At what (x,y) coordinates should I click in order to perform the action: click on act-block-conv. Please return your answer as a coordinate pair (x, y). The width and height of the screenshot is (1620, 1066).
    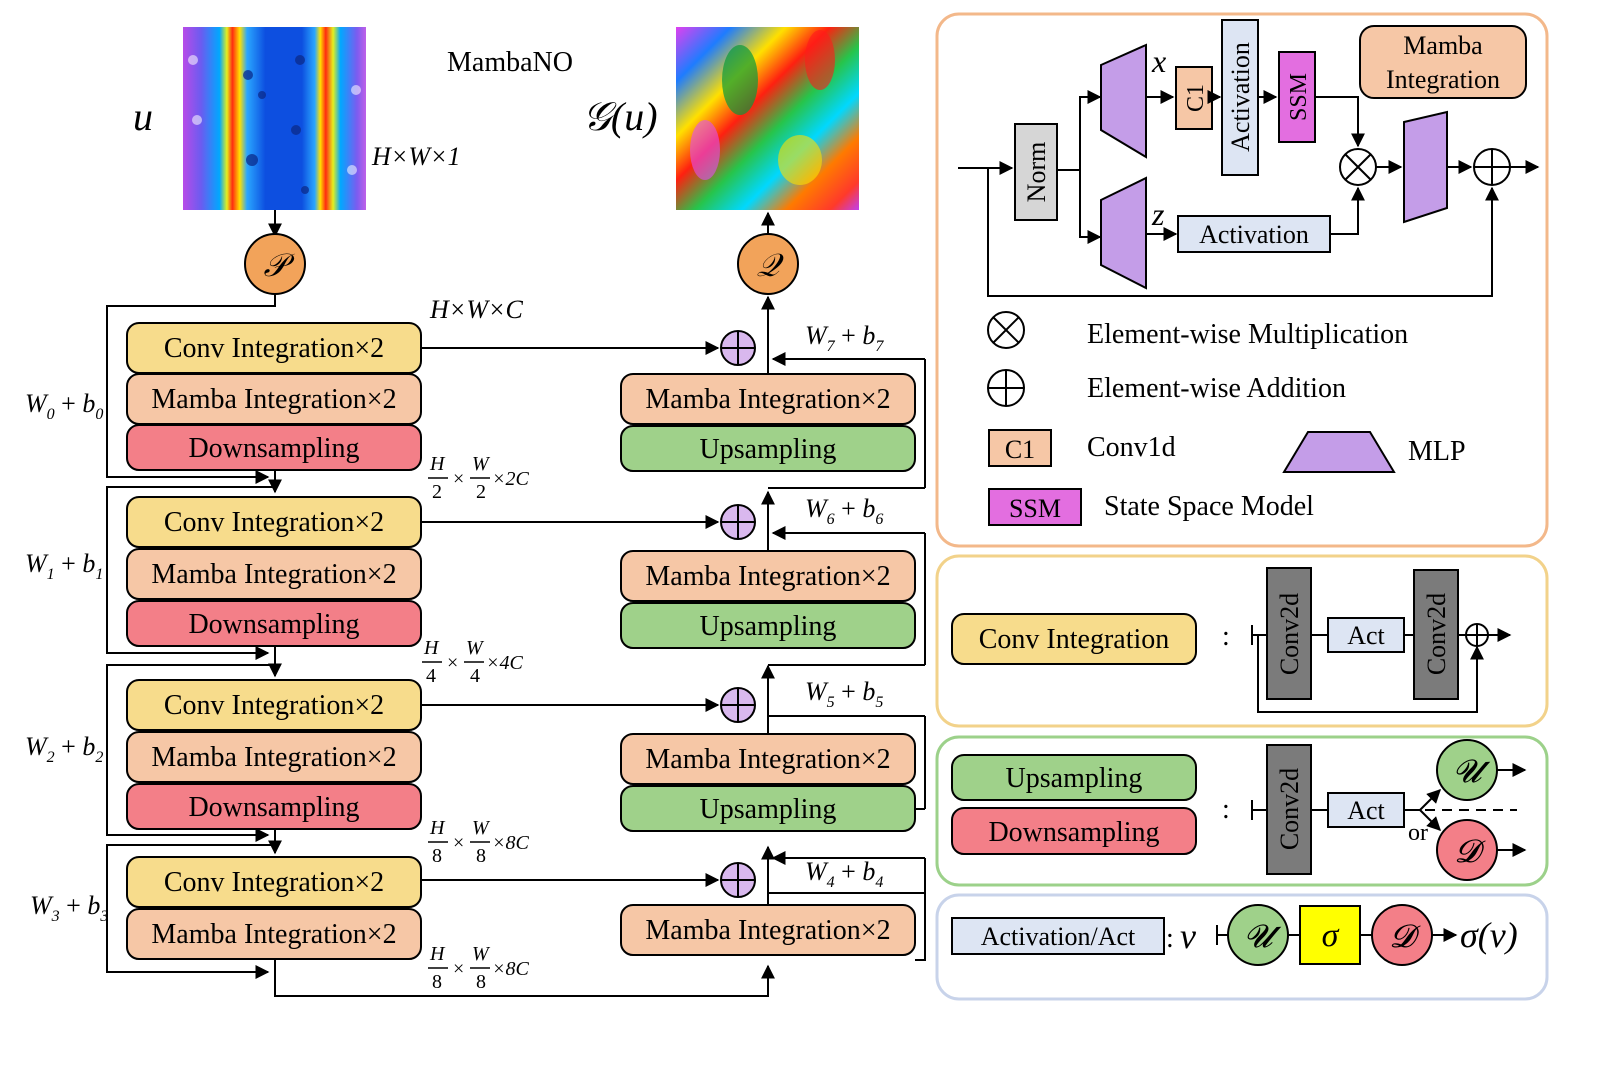
    Looking at the image, I should click on (1366, 635).